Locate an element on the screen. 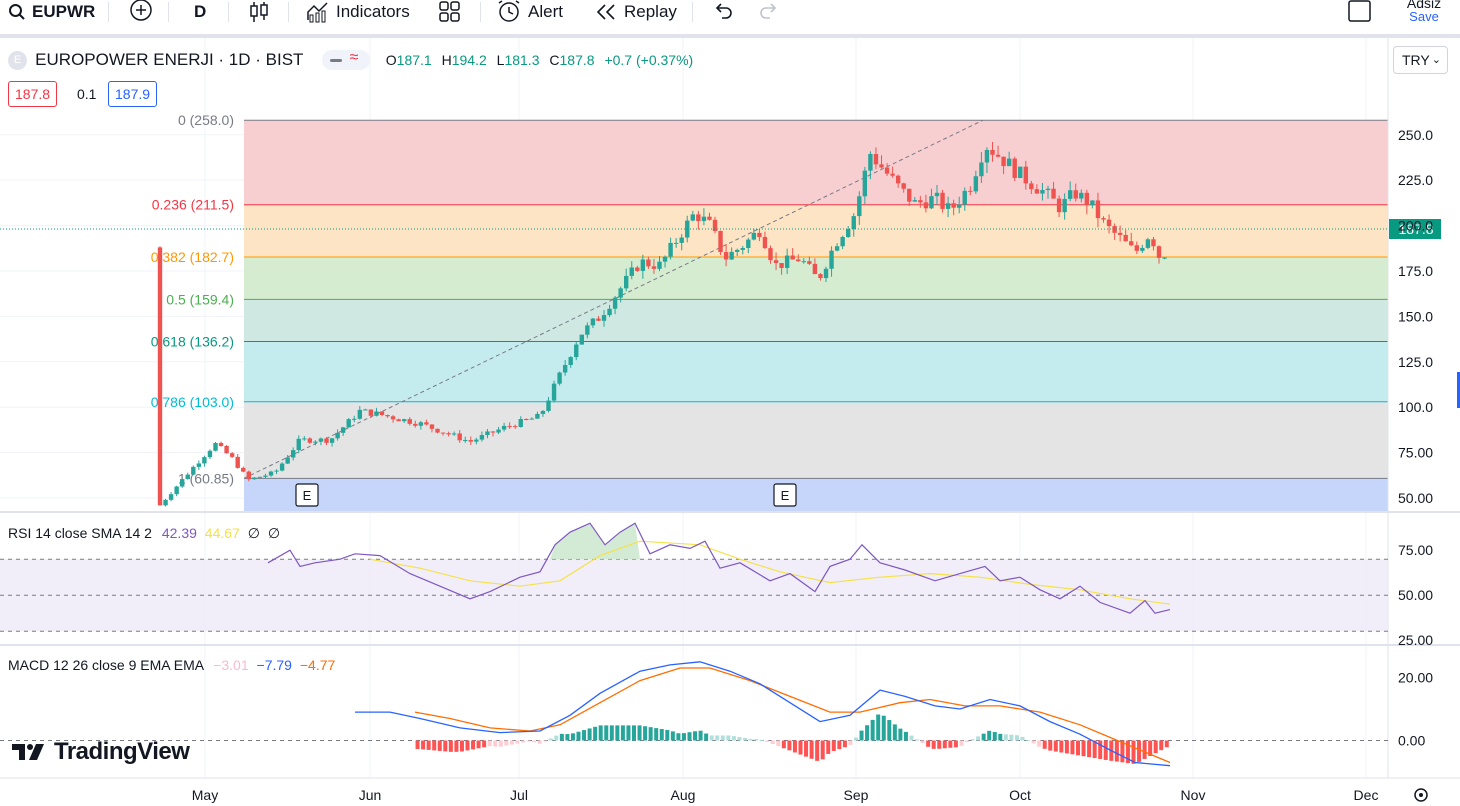 The width and height of the screenshot is (1460, 806). user-name: Adsiz is located at coordinates (1424, 5).